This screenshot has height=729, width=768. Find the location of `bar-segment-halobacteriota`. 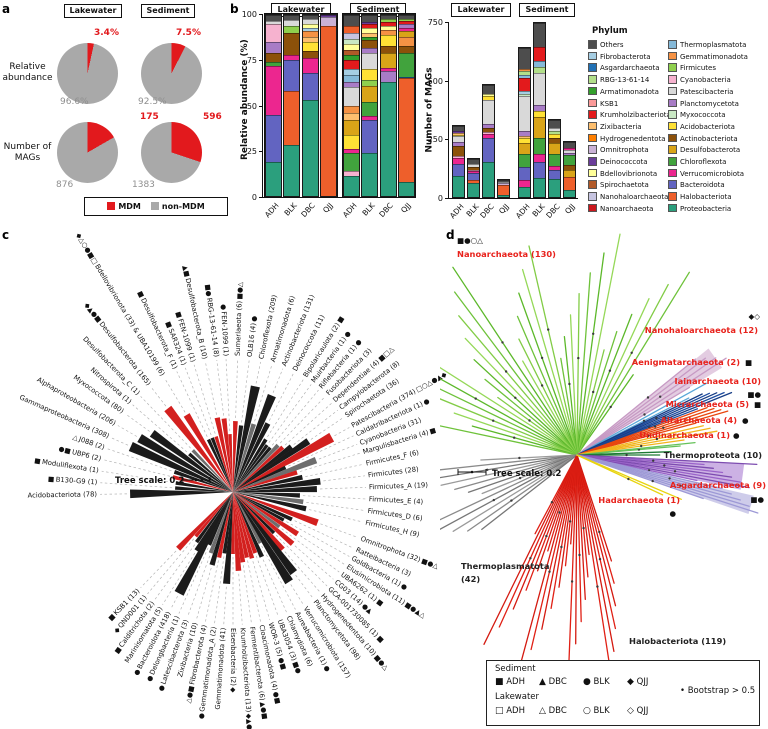

bar-segment-halobacteriota is located at coordinates (503, 190).